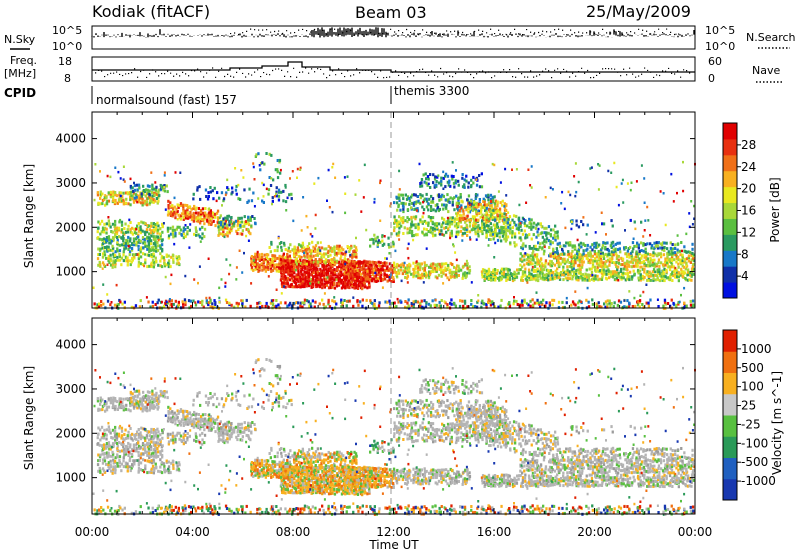  Describe the element at coordinates (638, 11) in the screenshot. I see `date-title: 25/May/2009` at that location.